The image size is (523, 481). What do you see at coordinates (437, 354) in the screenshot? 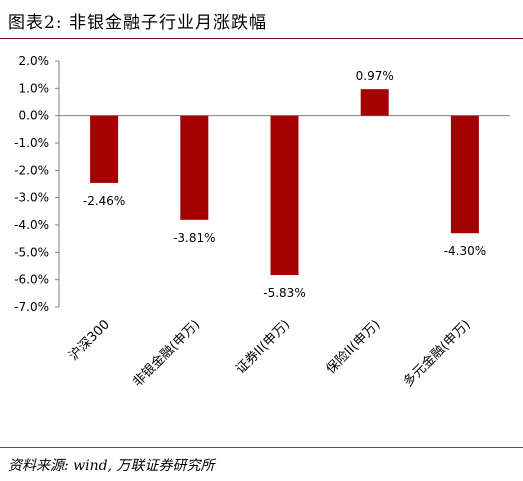
I see `x-tick-label: 多元金融(申万)` at bounding box center [437, 354].